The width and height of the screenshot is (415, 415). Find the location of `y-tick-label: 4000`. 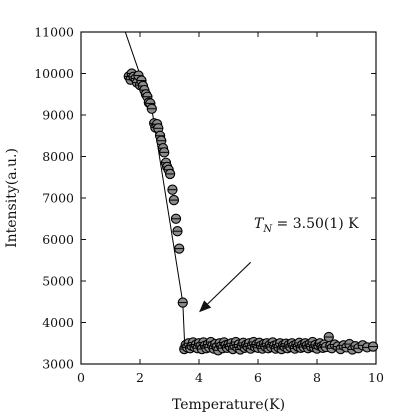

y-tick-label: 4000 is located at coordinates (58, 322).